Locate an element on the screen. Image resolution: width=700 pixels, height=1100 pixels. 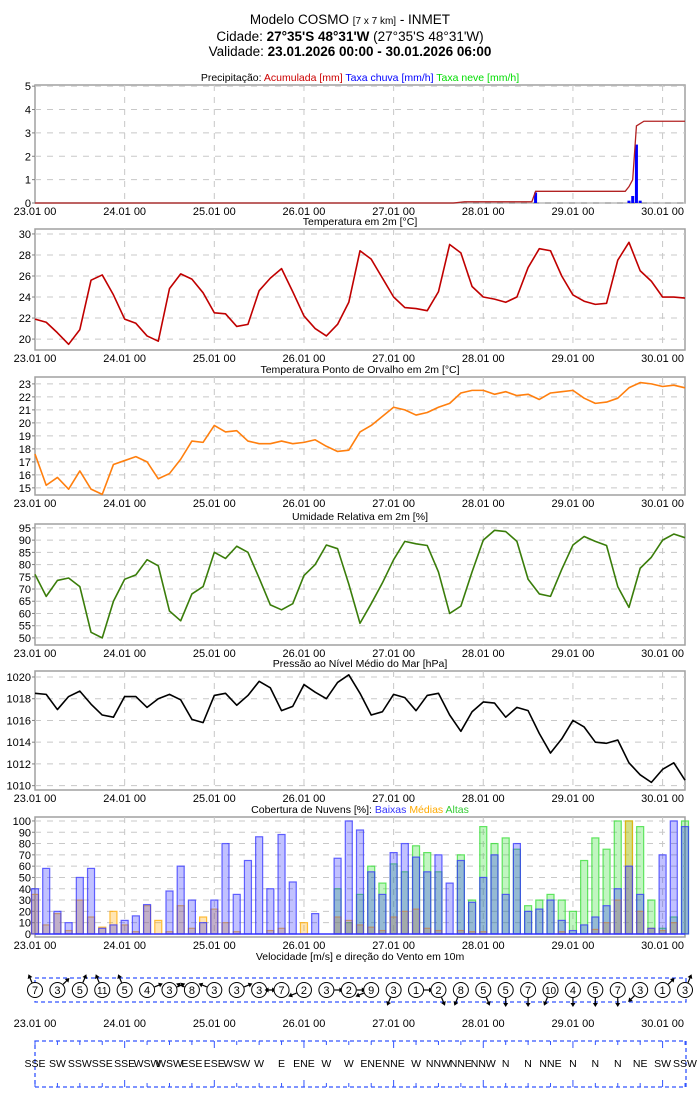
wind-speed-value: 10 is located at coordinates (551, 991).